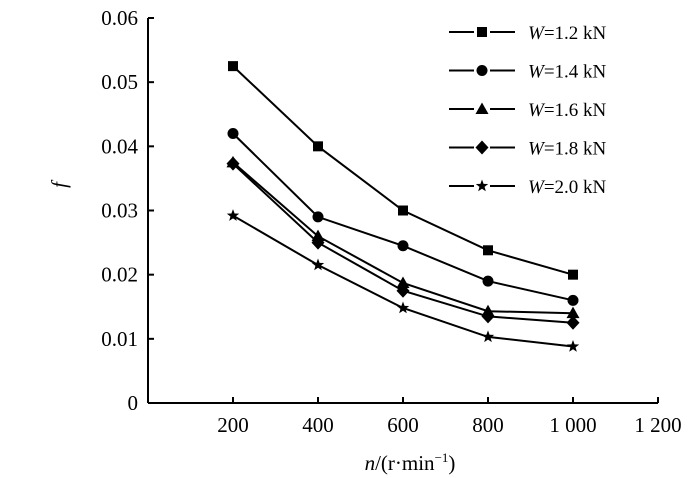 The width and height of the screenshot is (700, 478). I want to click on legend-item: W=1.4 kN, so click(528, 72).